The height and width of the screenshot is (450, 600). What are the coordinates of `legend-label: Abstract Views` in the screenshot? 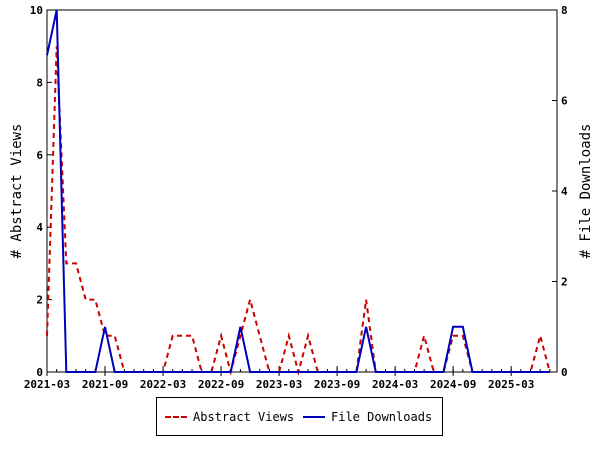 It's located at (244, 417).